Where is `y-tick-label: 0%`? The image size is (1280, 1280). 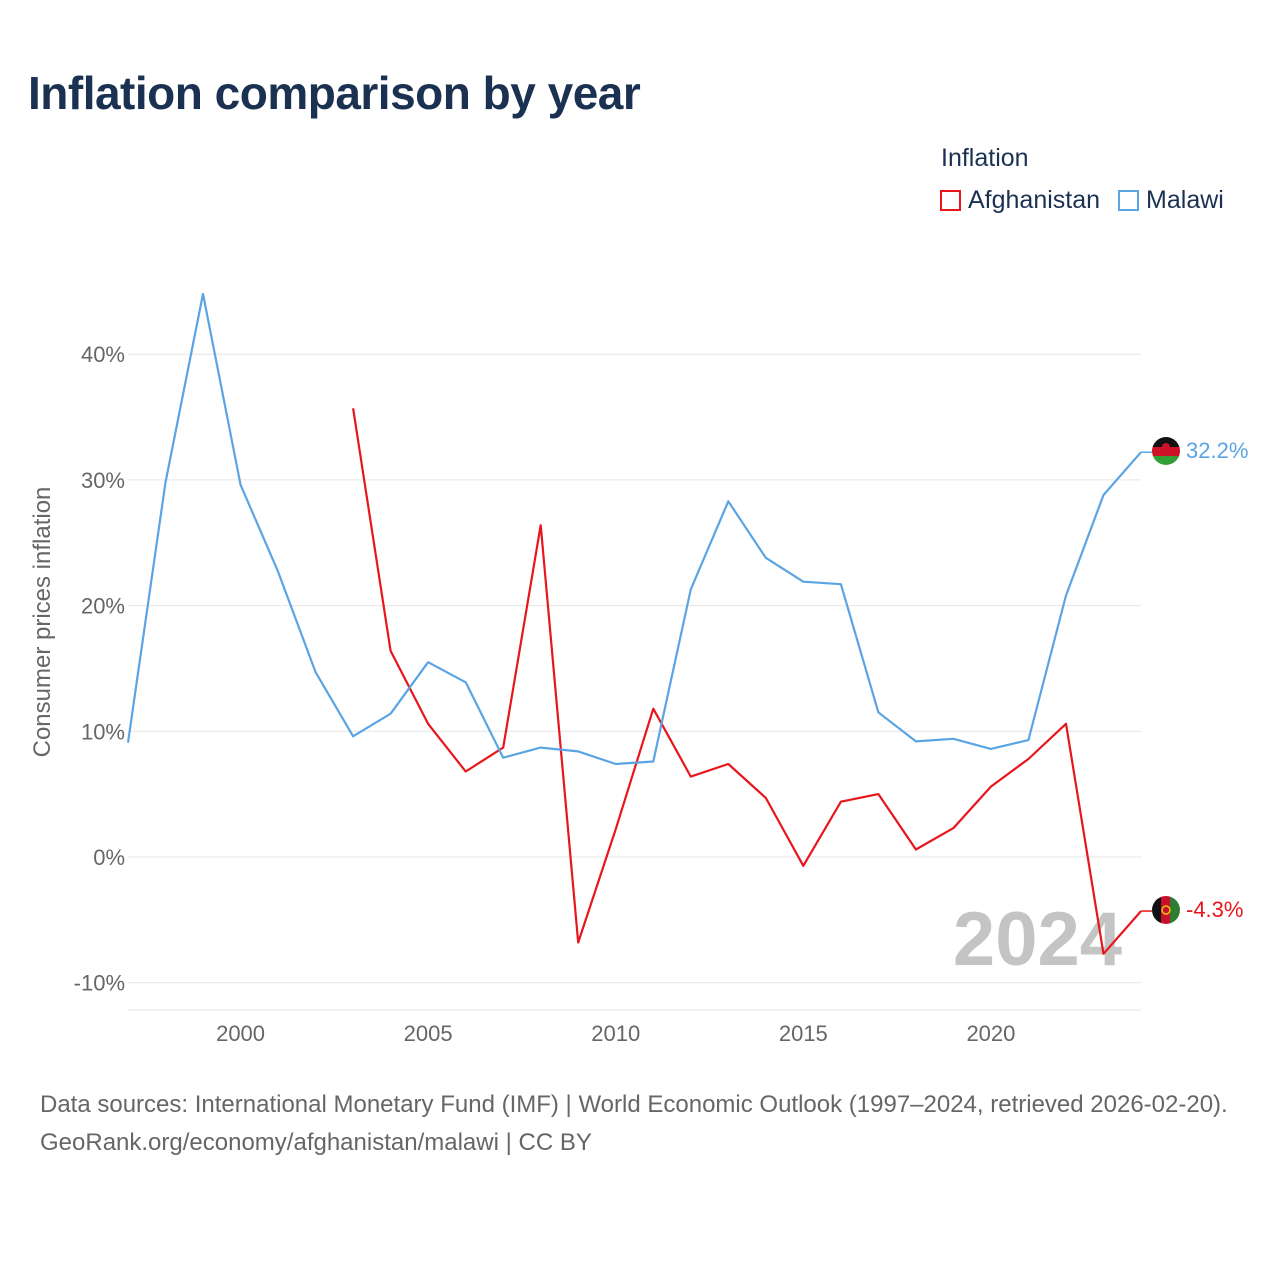 y-tick-label: 0% is located at coordinates (109, 857).